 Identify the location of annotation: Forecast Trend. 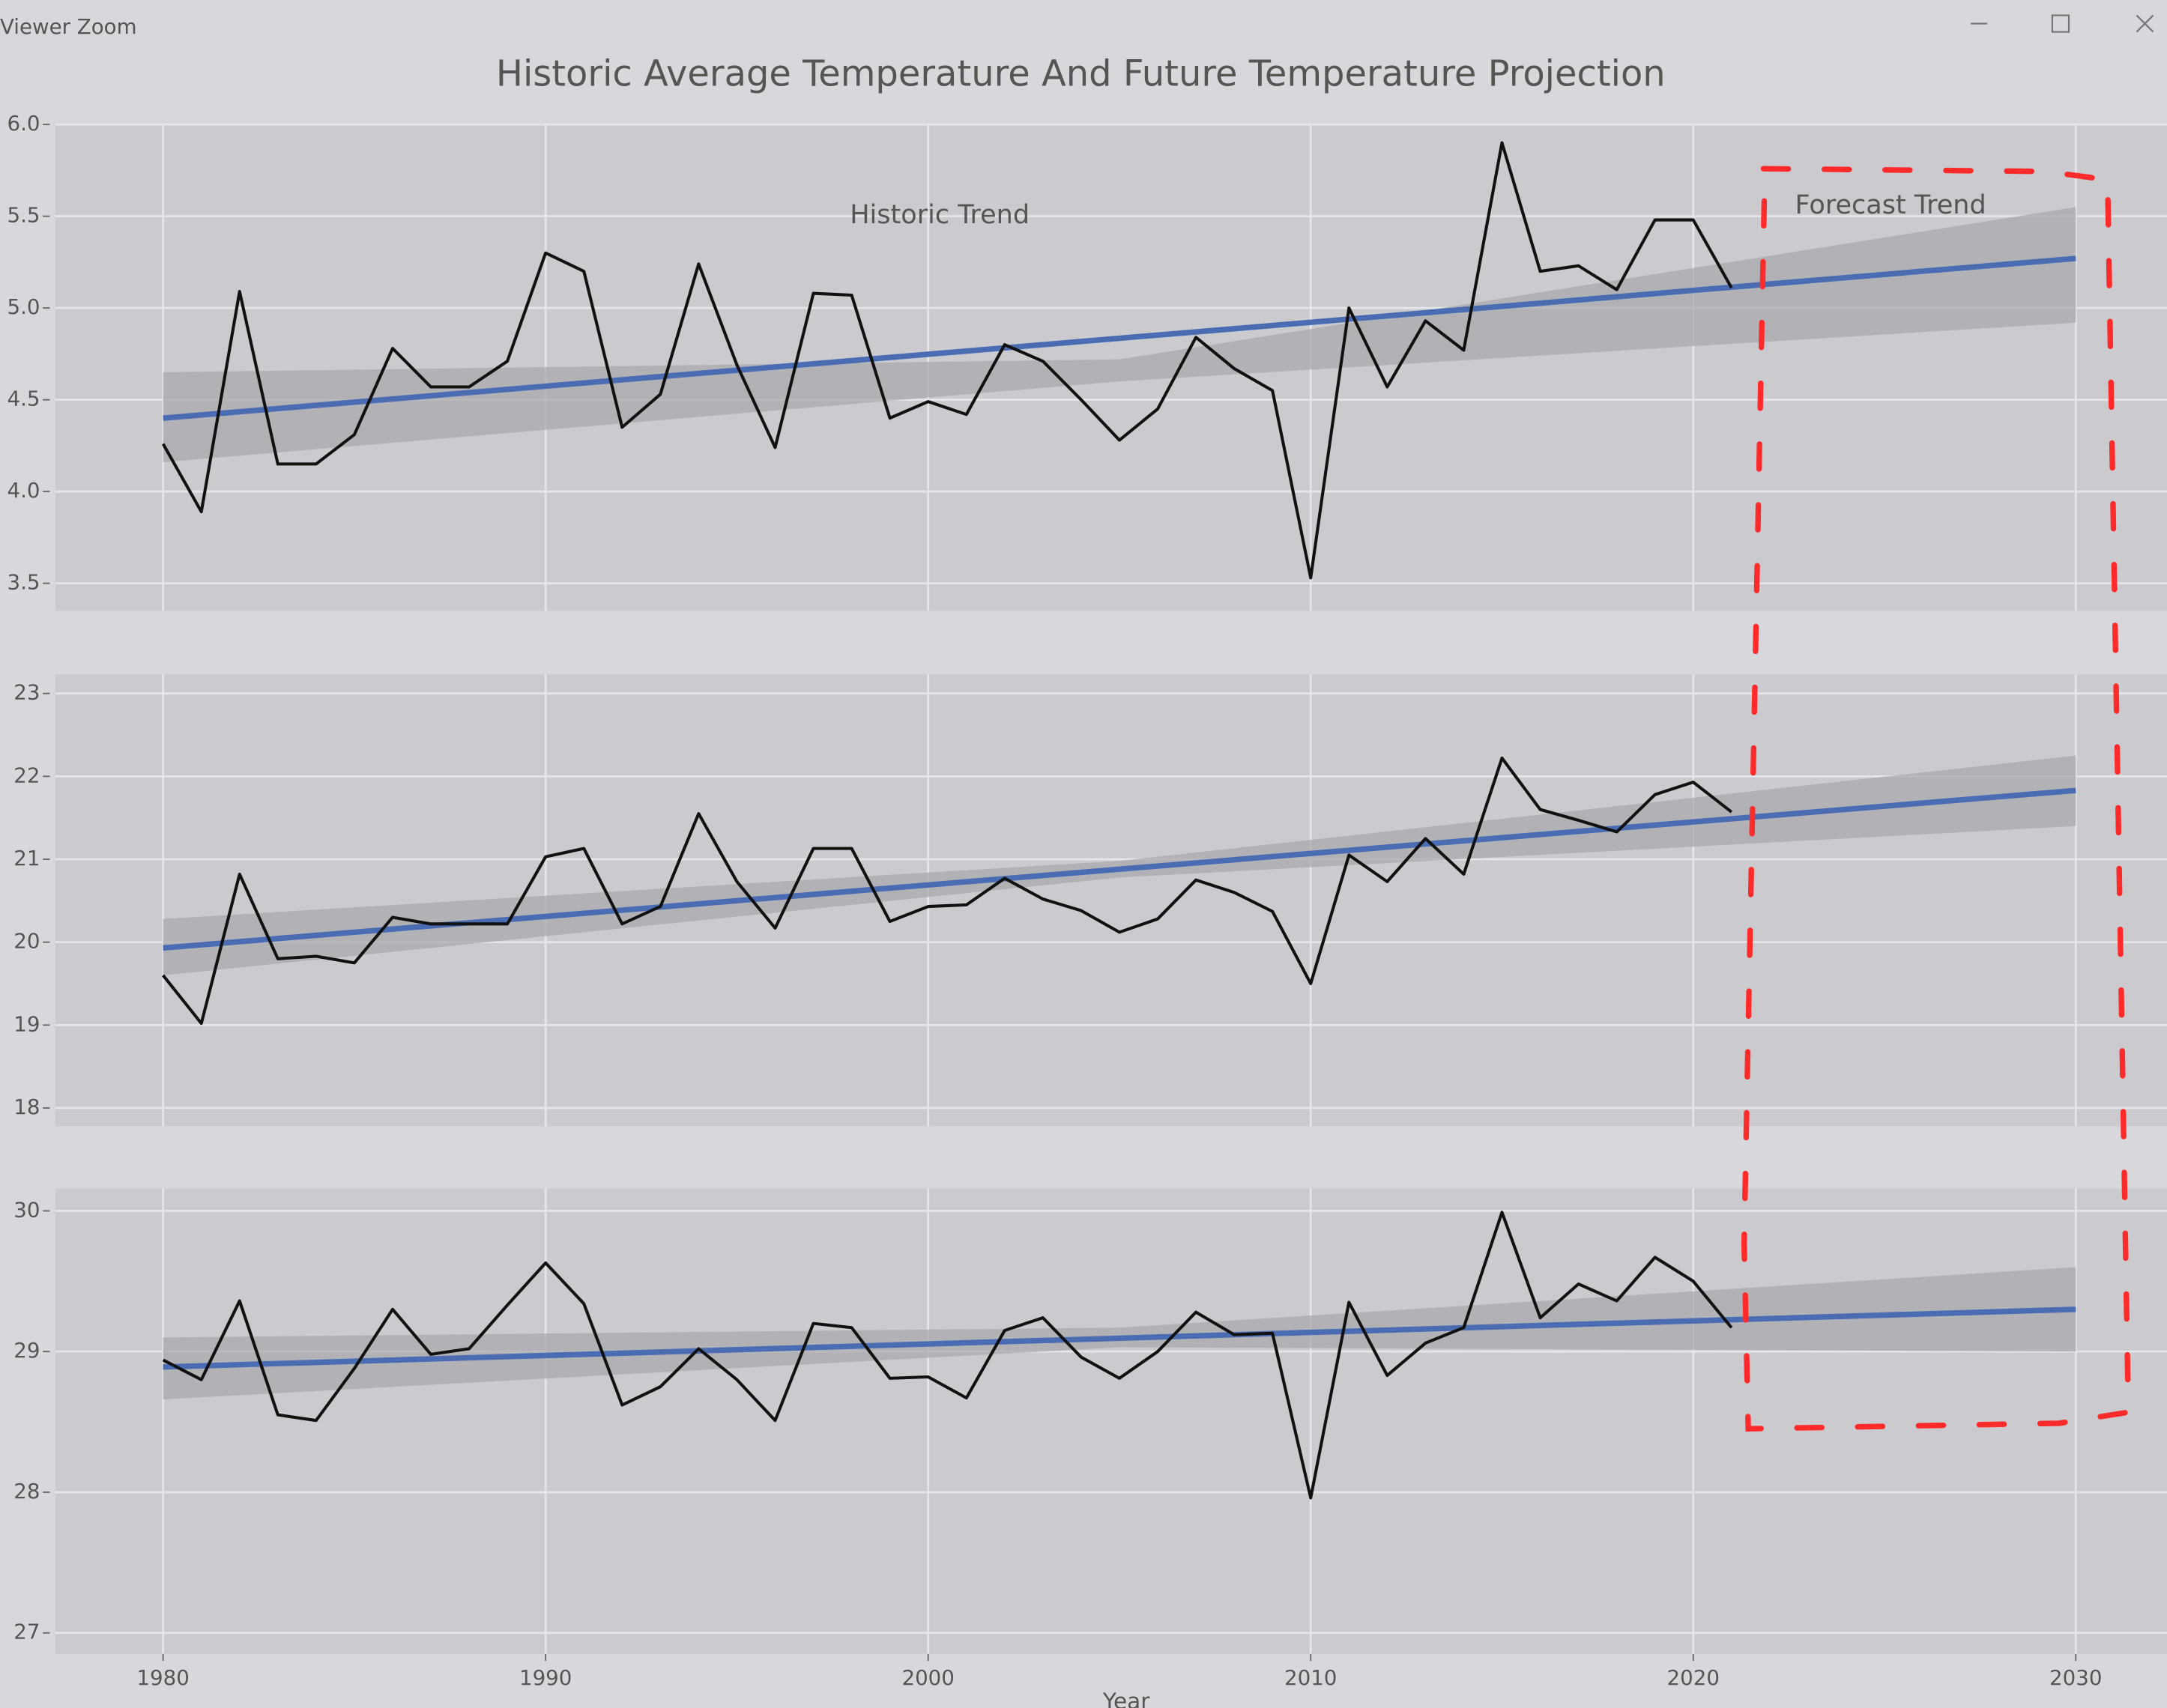
(1890, 205).